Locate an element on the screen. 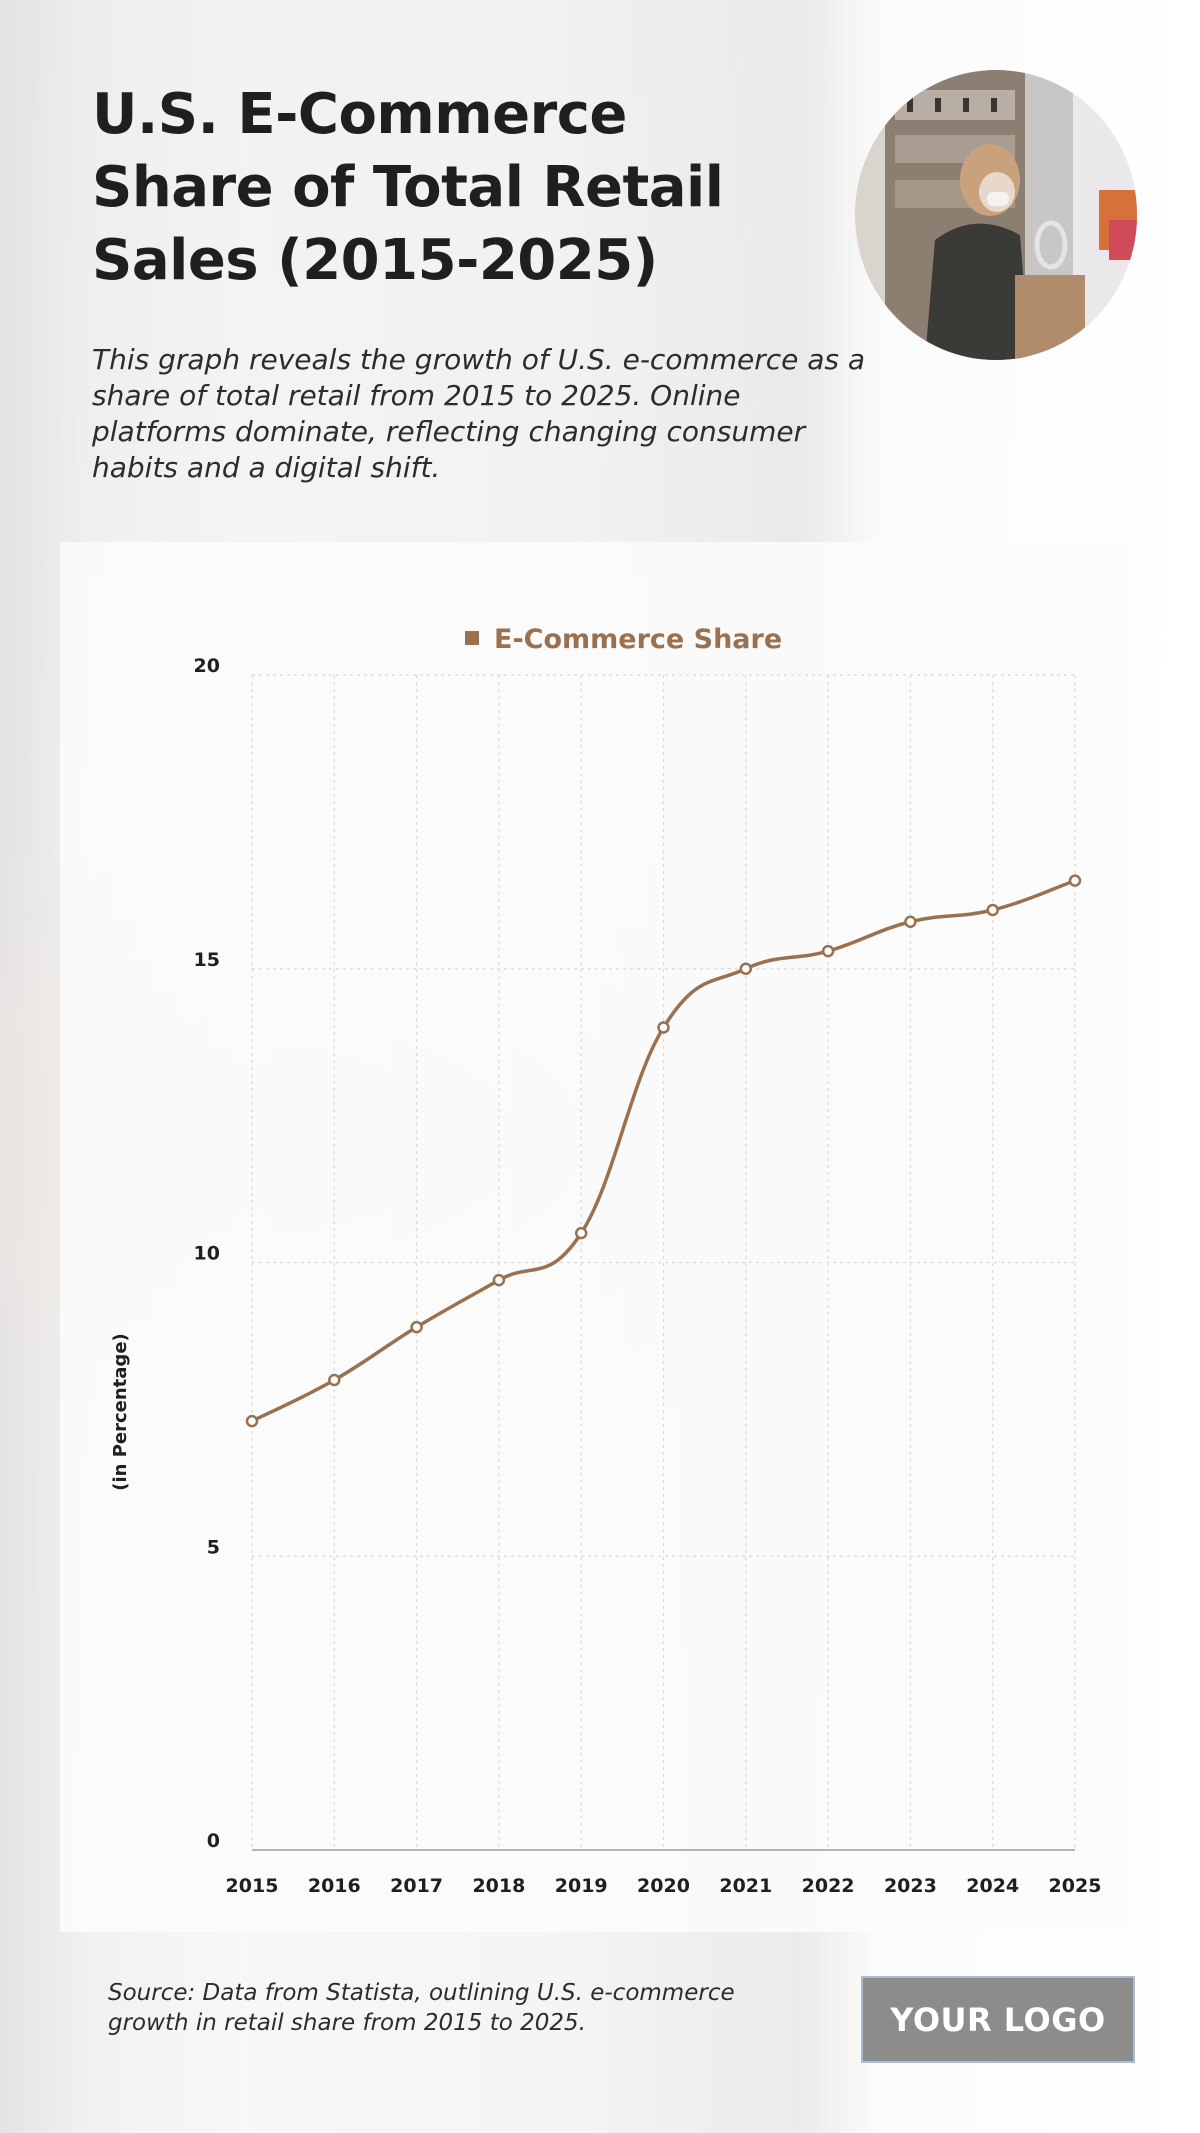  data-point-2016 is located at coordinates (334, 1380).